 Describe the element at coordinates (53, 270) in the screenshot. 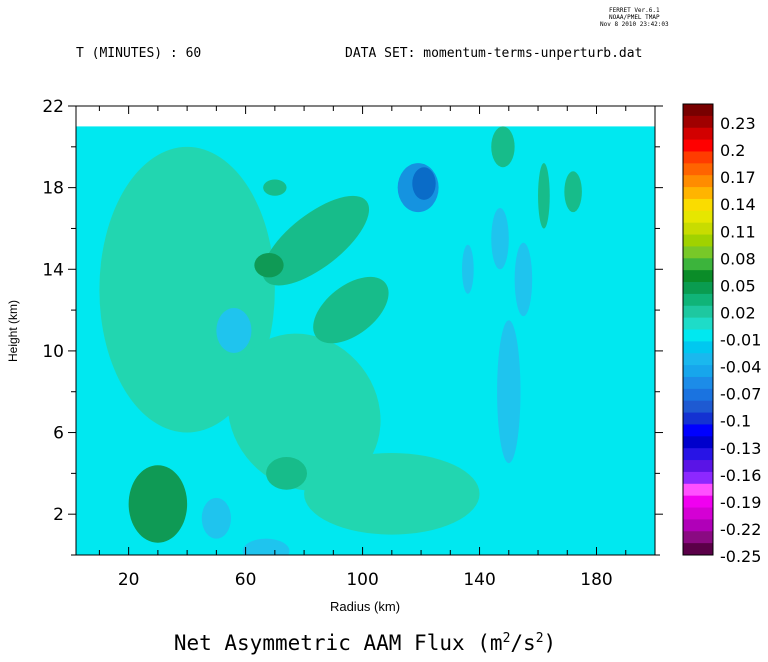

I see `y-tick-label: 14` at that location.